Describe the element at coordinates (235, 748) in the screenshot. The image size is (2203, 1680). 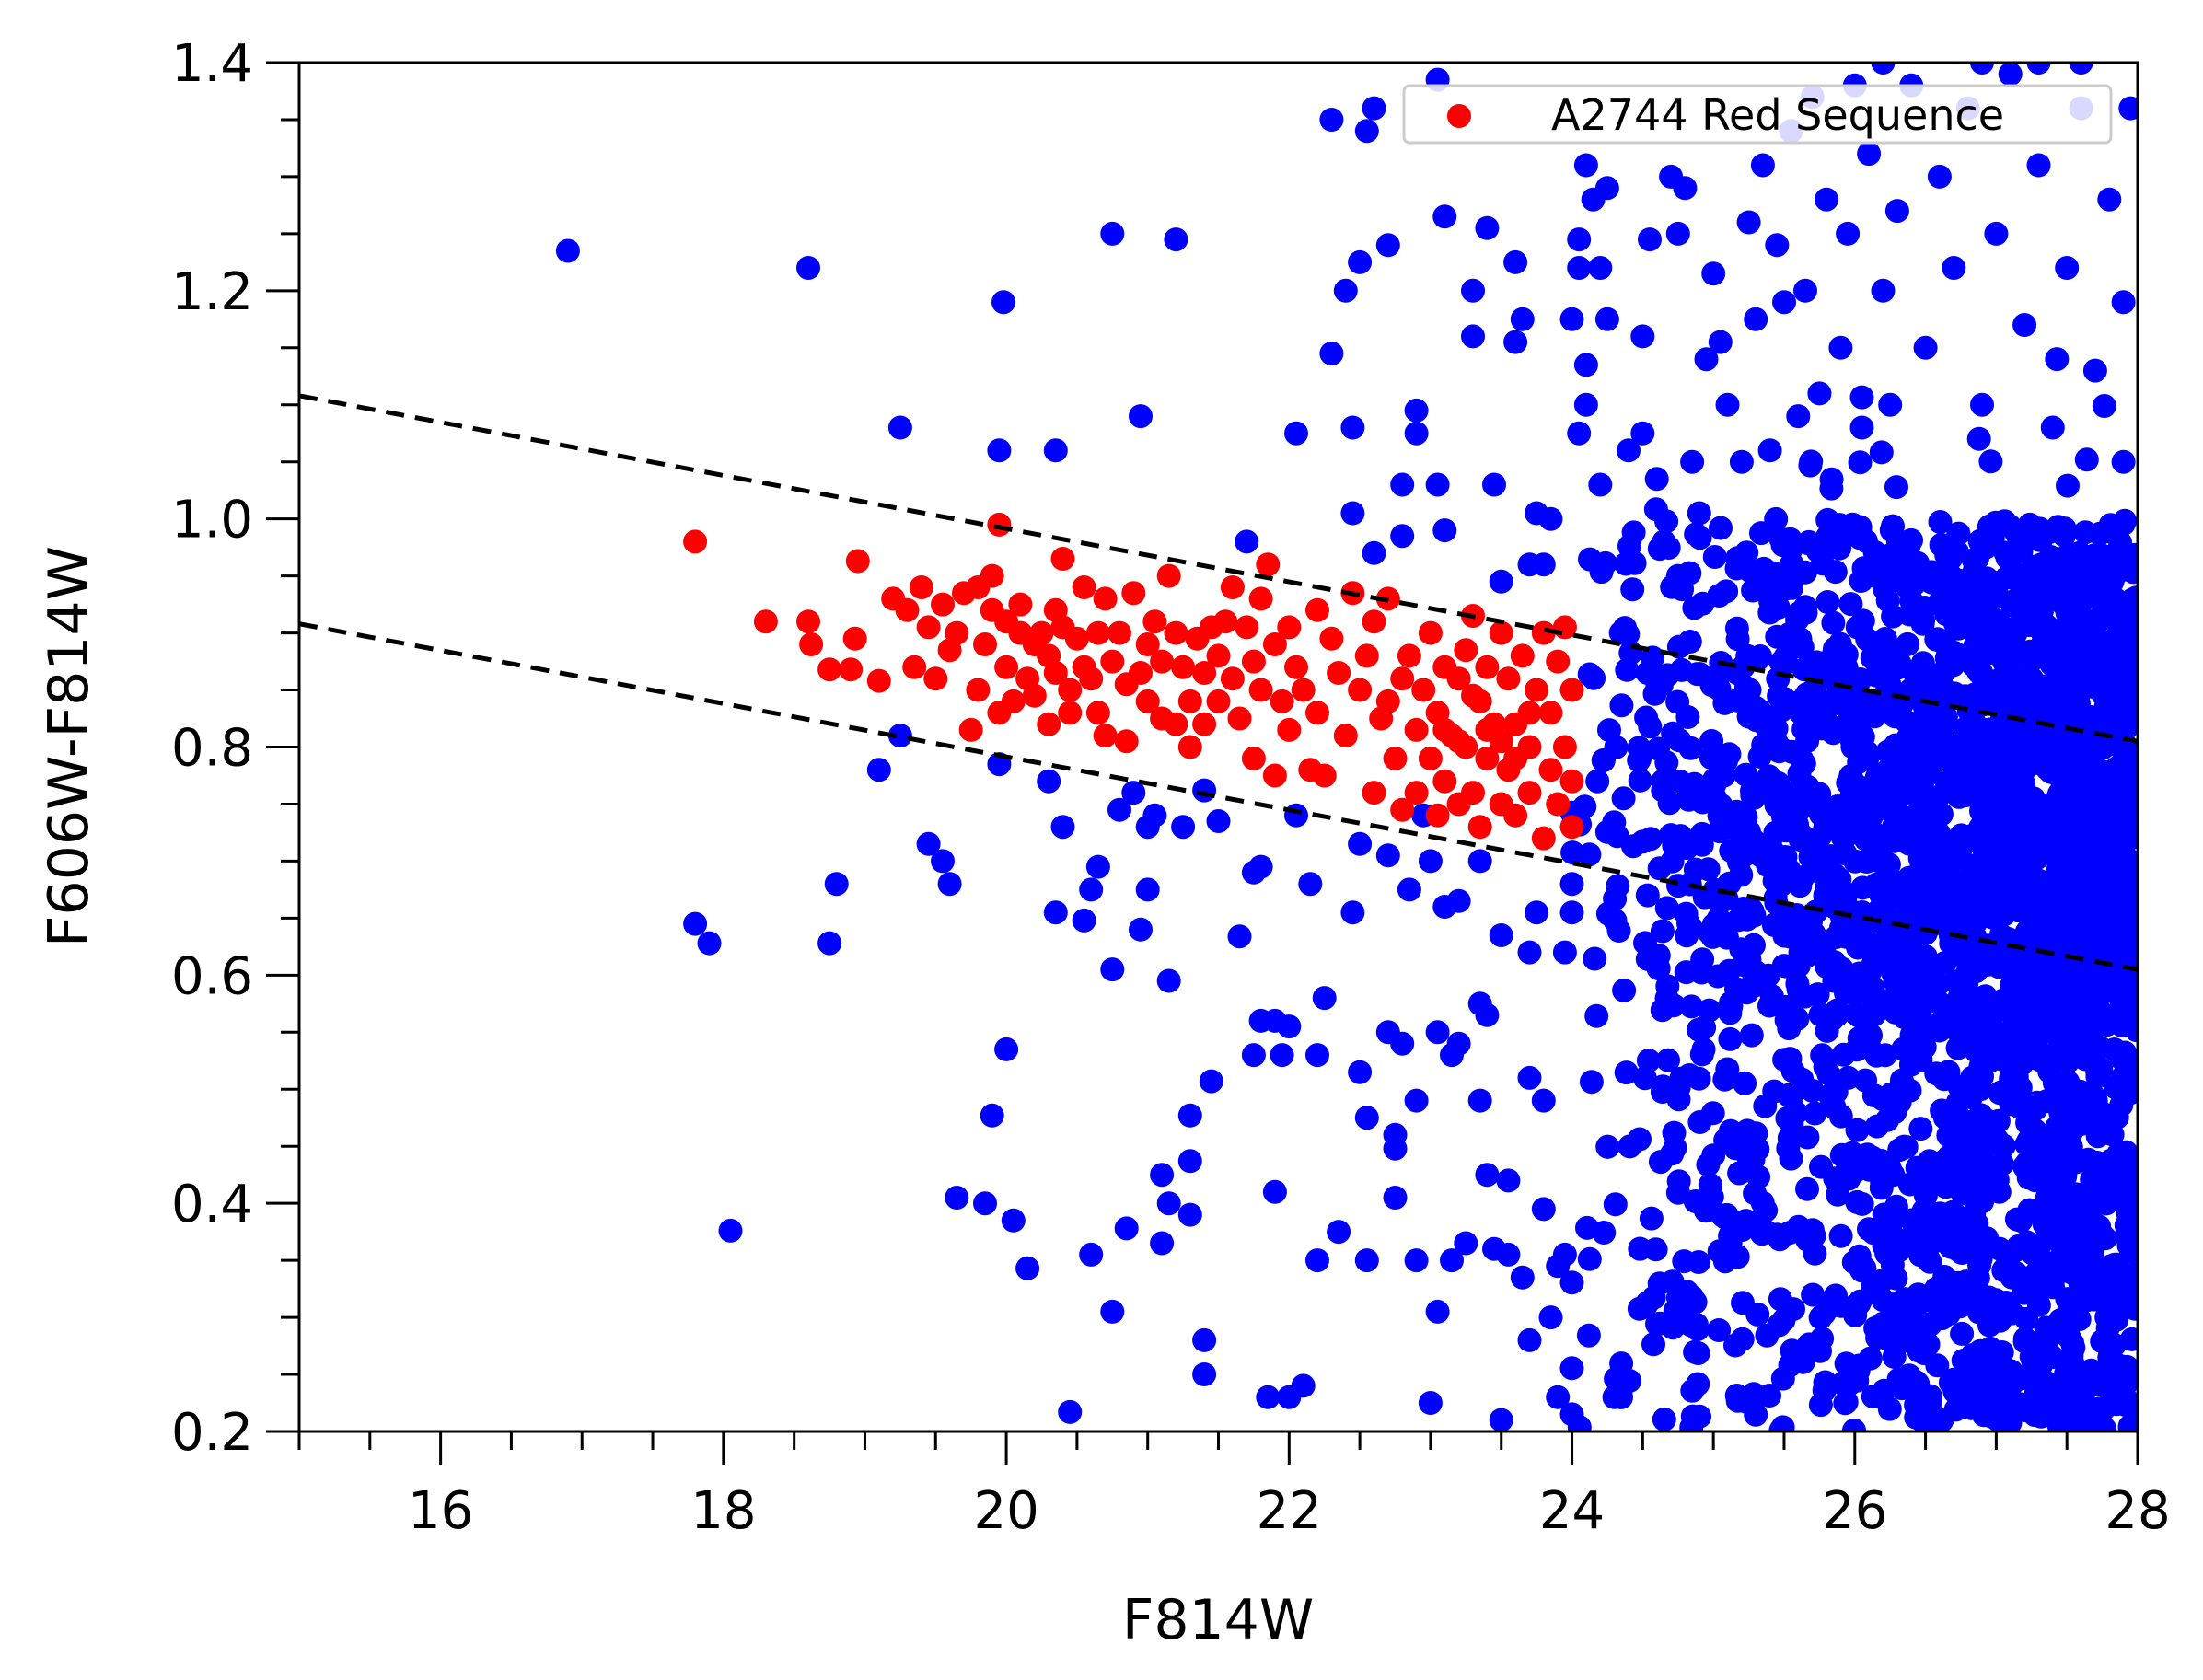
I see `y-axis: 0.2 0.4 0.6 0.8 1.0 1.2 1.4` at that location.